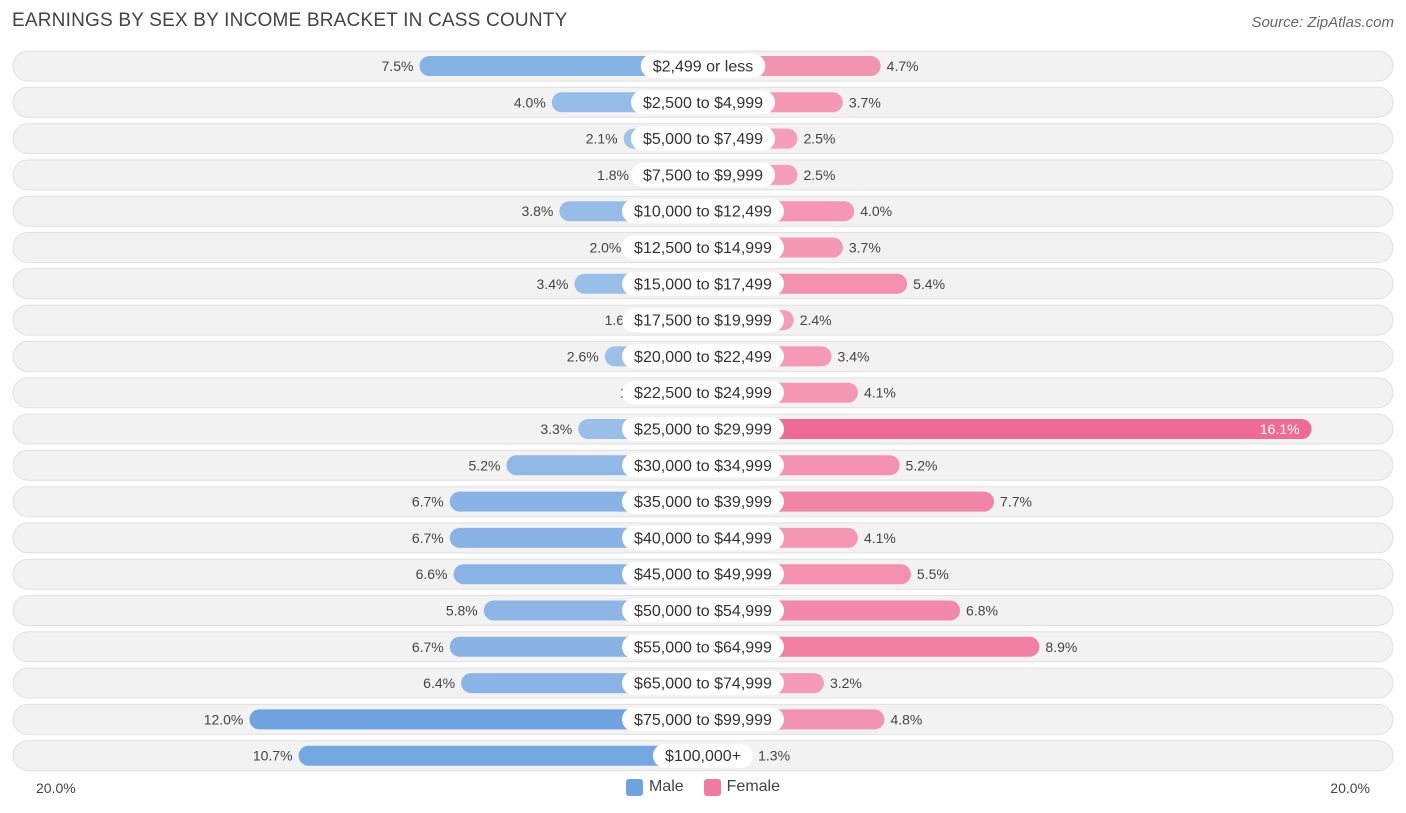 The height and width of the screenshot is (813, 1406). I want to click on category-label: $22,500 to $24,999, so click(703, 393).